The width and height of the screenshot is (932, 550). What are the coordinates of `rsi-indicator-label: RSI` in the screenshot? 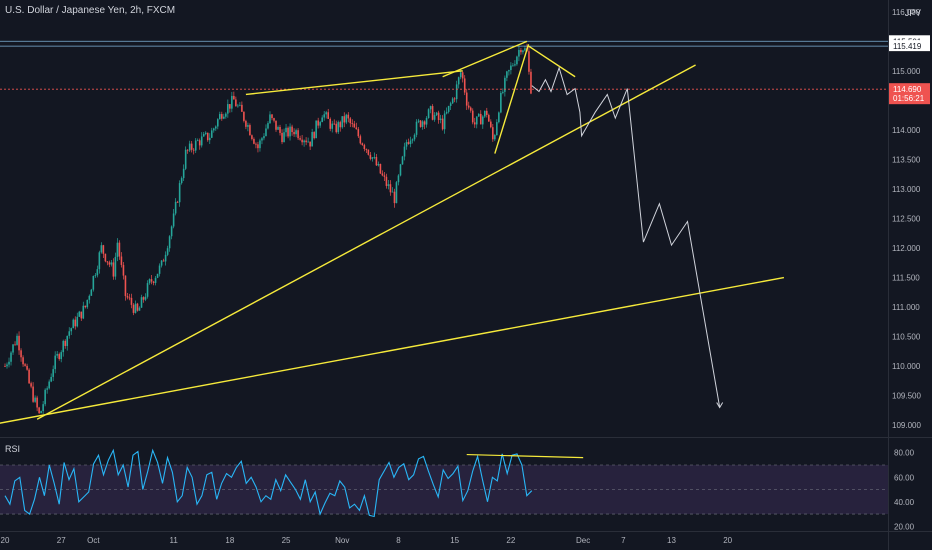 It's located at (13, 449).